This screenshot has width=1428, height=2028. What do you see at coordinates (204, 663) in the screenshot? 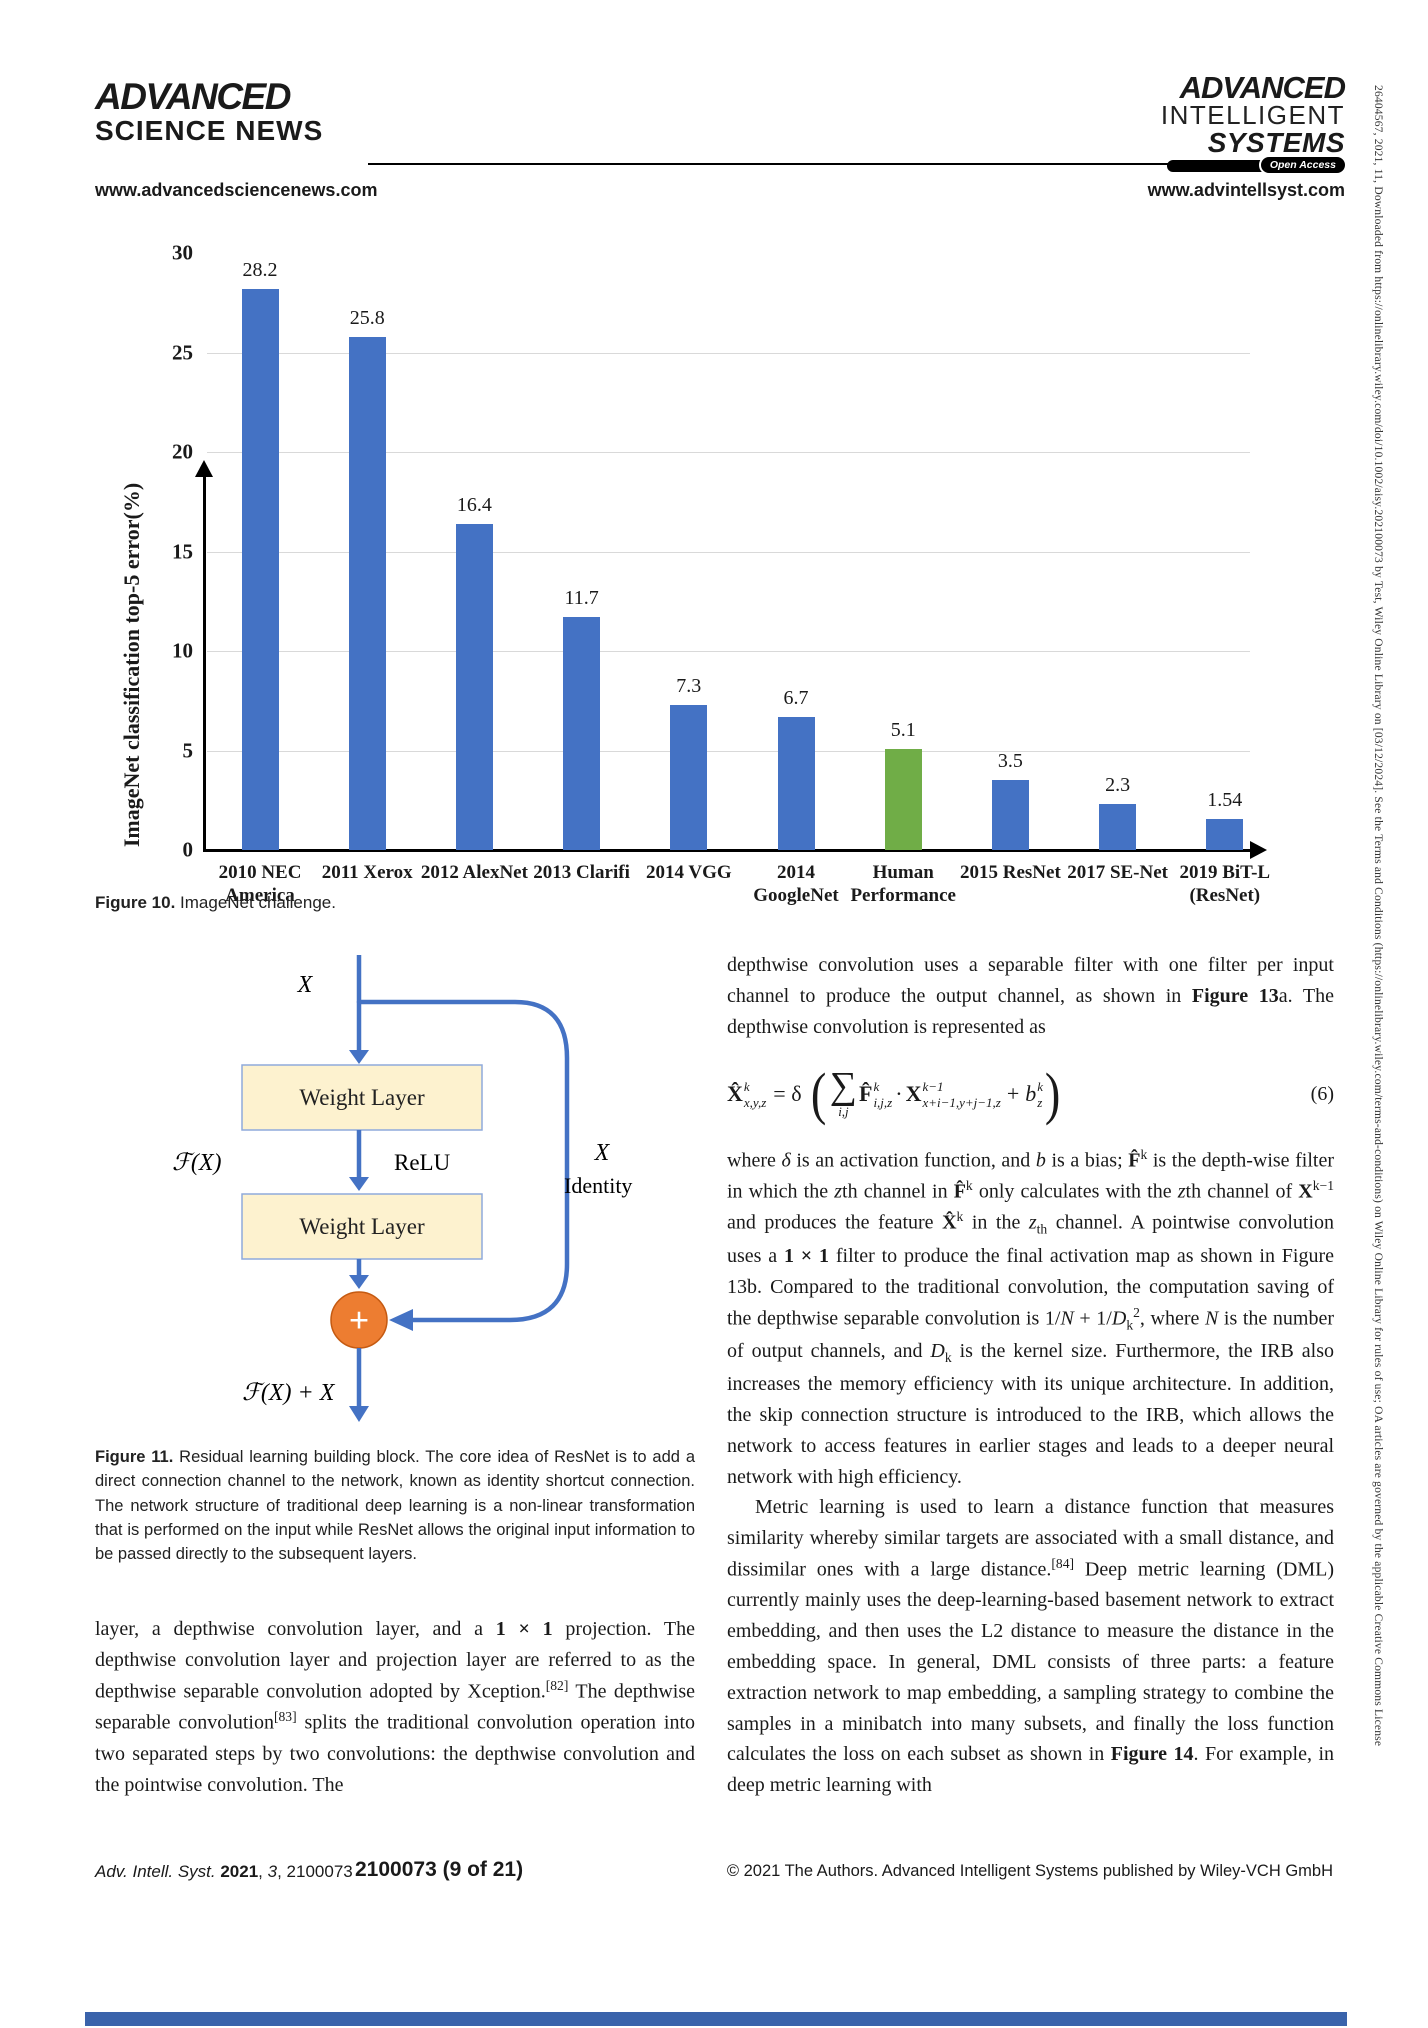
I see `y-axis-line` at bounding box center [204, 663].